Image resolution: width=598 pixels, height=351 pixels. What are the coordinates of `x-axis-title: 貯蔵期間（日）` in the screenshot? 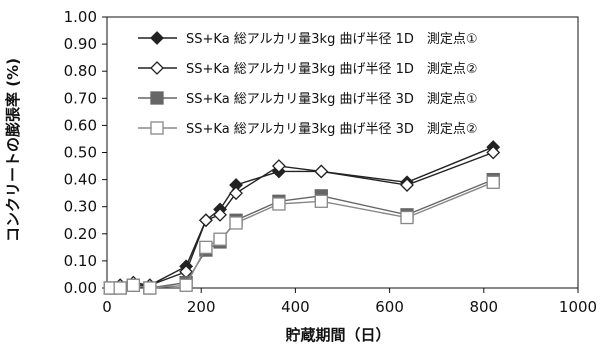 It's located at (337, 335).